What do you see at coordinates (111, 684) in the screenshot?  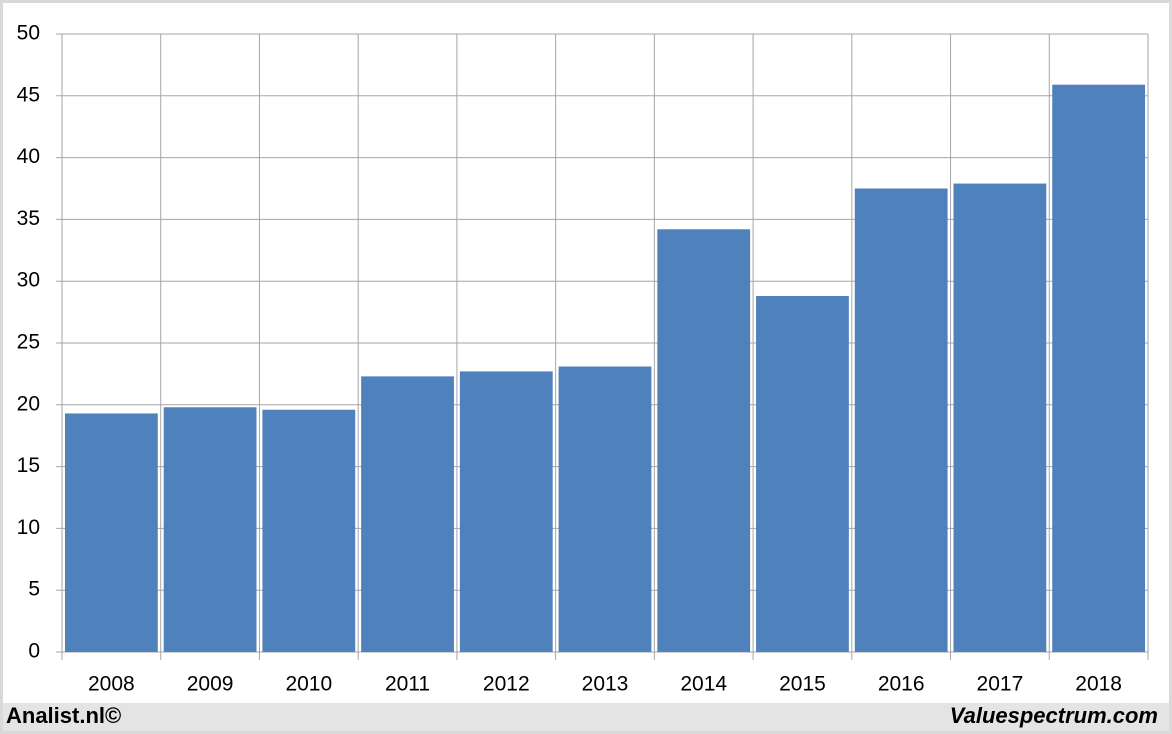 I see `x-tick-label: 2008` at bounding box center [111, 684].